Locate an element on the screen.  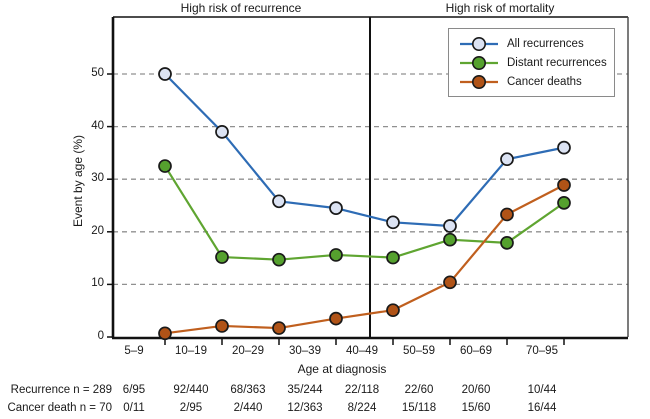
x-tick-label: 30–39 is located at coordinates (305, 351).